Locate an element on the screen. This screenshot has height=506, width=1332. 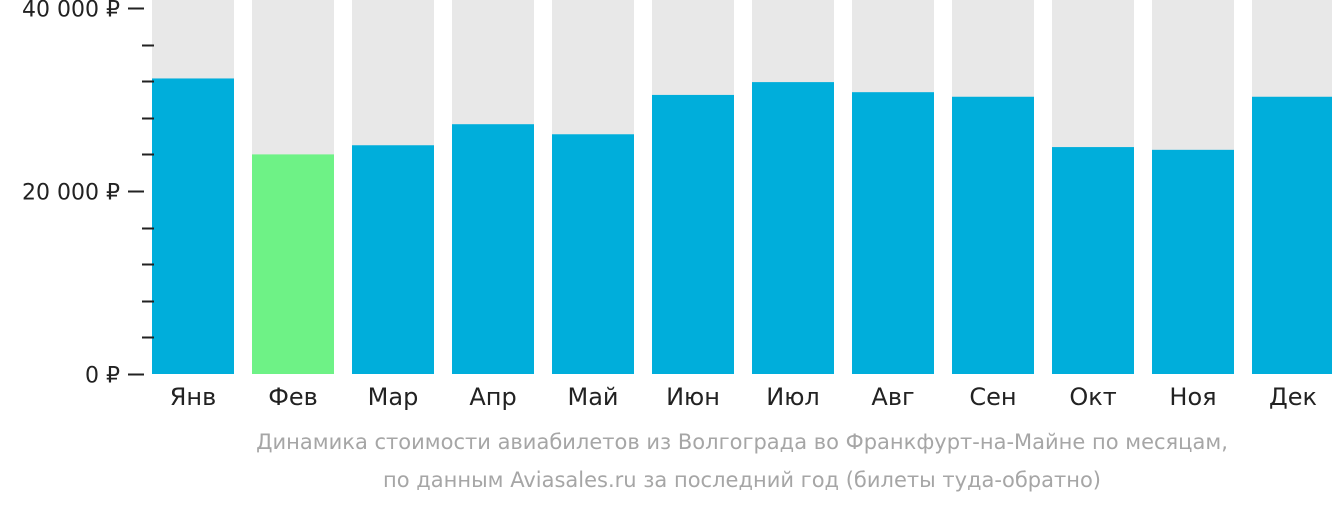
x-tick-label: Янв is located at coordinates (193, 397).